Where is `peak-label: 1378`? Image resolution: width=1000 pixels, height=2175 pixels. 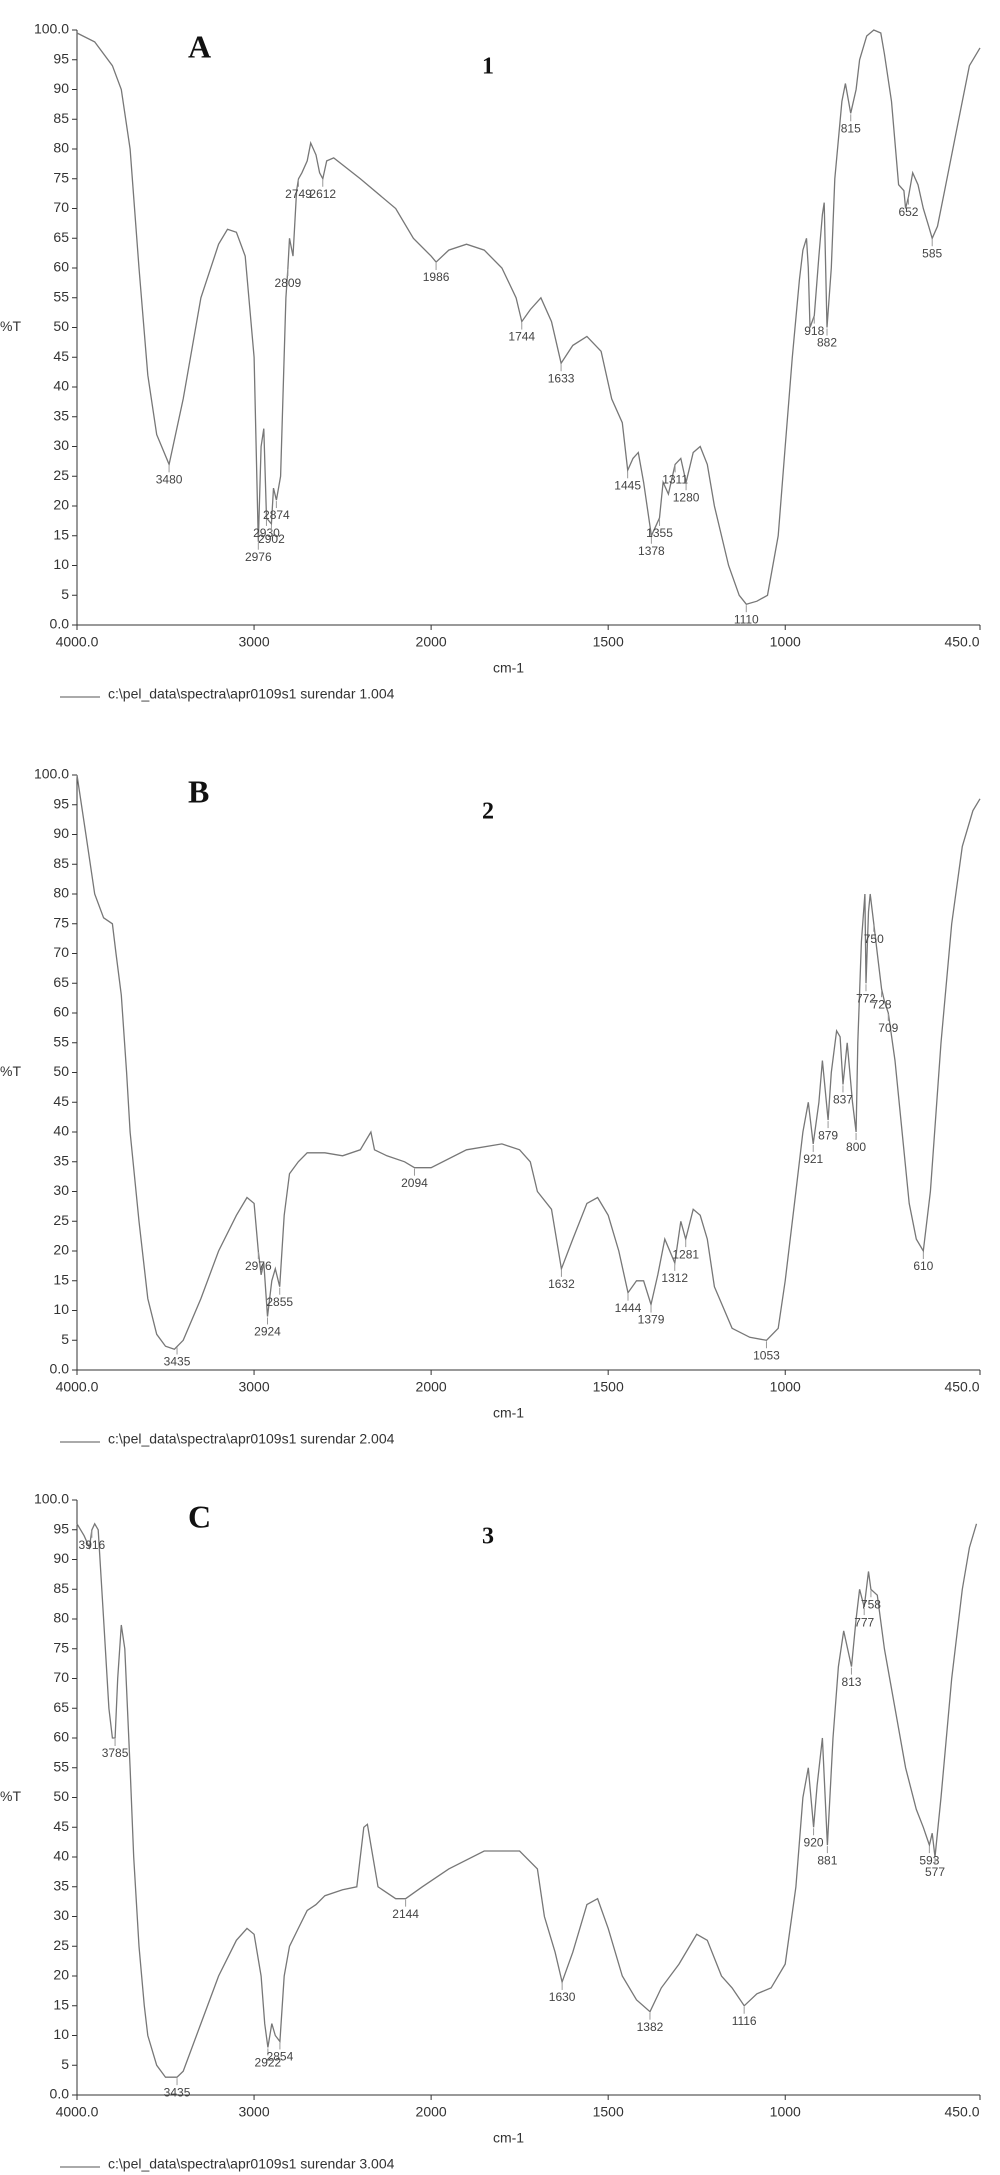
peak-label: 1378 is located at coordinates (651, 551).